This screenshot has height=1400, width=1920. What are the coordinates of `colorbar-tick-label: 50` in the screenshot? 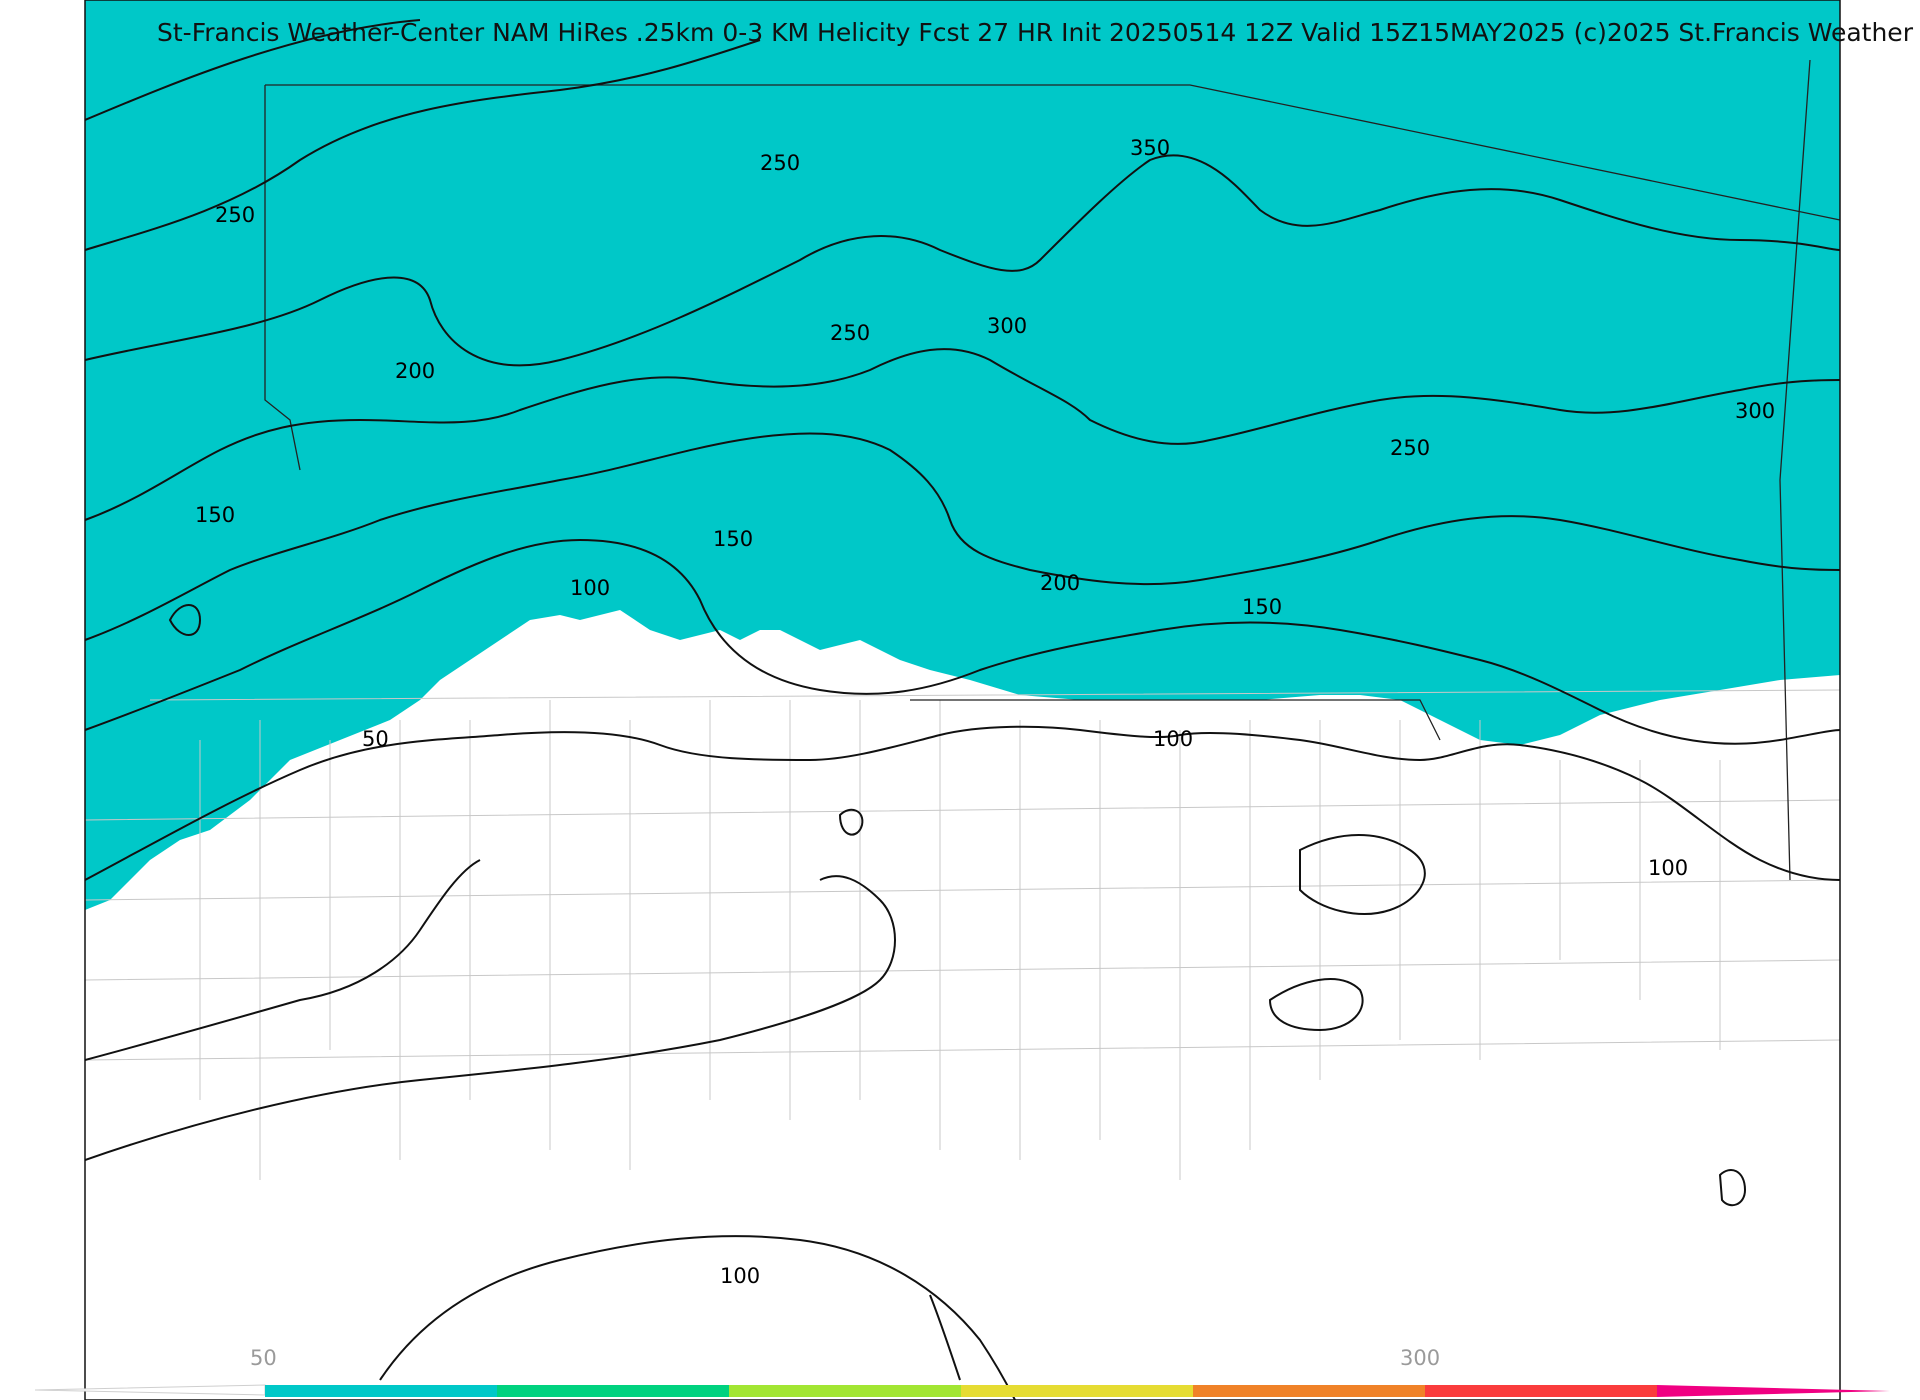 It's located at (263, 1358).